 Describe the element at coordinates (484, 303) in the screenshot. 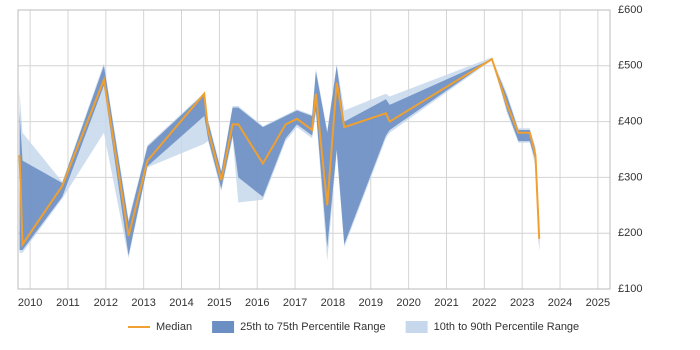

I see `x-tick-label: 2022` at that location.